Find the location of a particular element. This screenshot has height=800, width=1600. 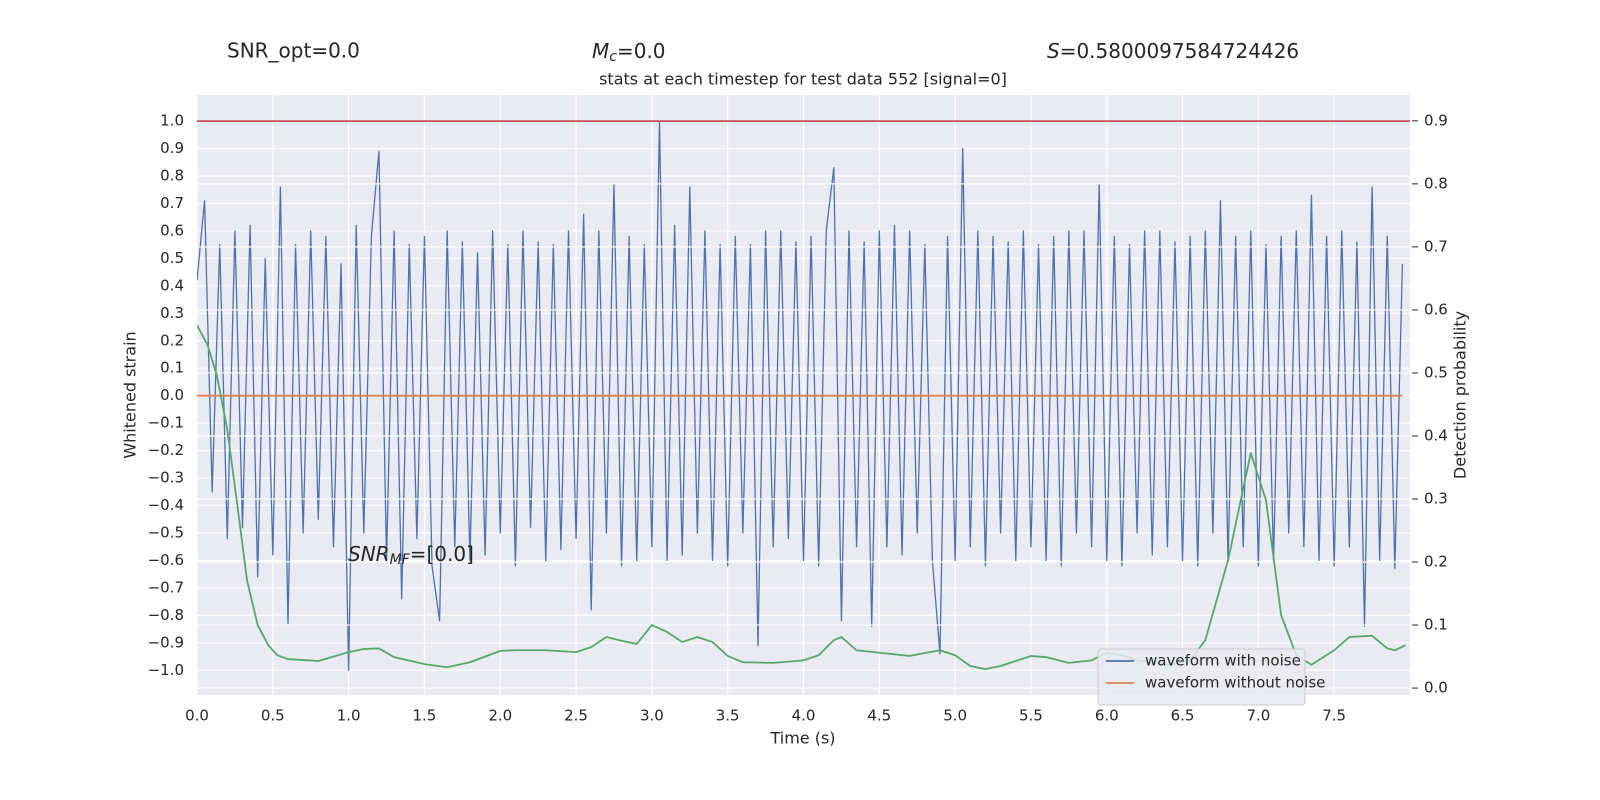

y-tick-label: −0.9 is located at coordinates (166, 642).